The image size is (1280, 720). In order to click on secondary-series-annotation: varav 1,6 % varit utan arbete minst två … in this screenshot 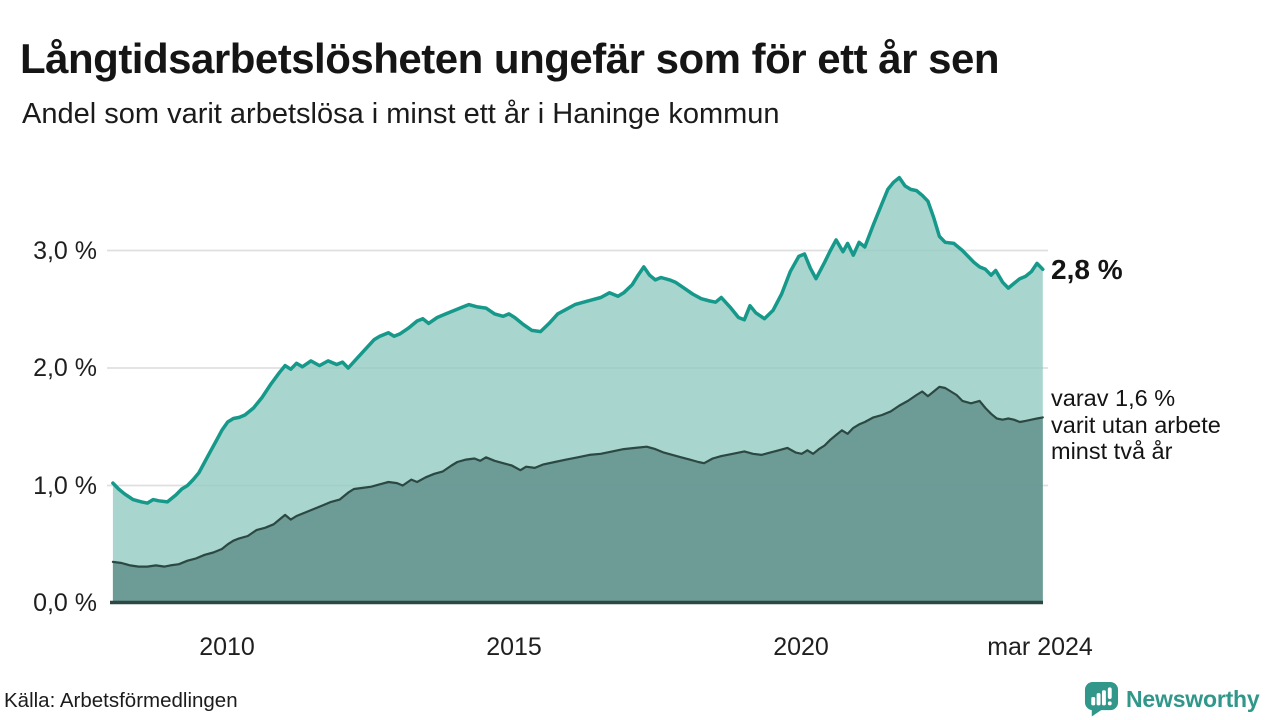, I will do `click(1136, 425)`.